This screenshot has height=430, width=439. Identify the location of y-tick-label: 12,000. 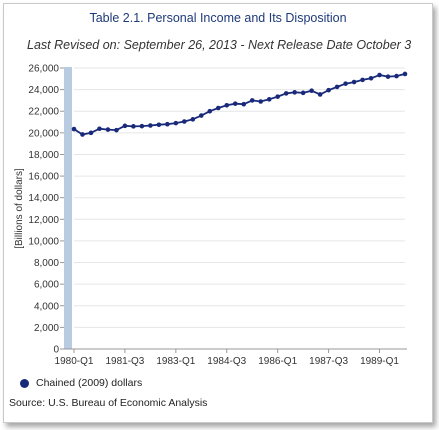
(43, 220).